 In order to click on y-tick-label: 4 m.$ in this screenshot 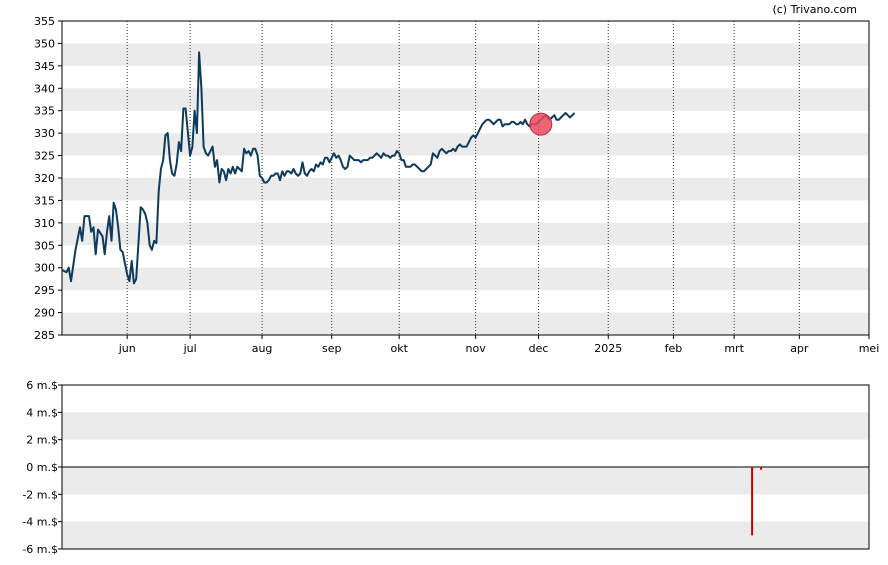, I will do `click(42, 412)`.